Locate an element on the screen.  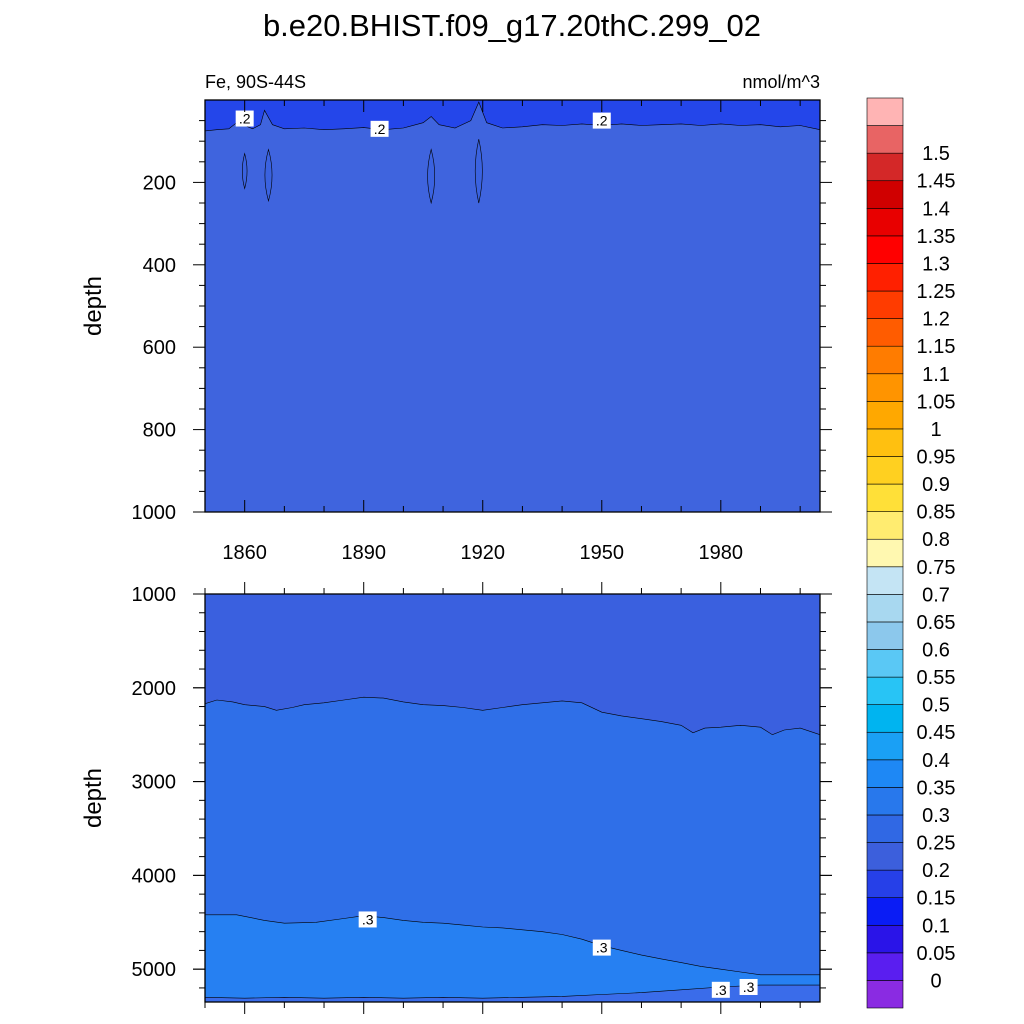
colorbar-label: 1.45 is located at coordinates (936, 182).